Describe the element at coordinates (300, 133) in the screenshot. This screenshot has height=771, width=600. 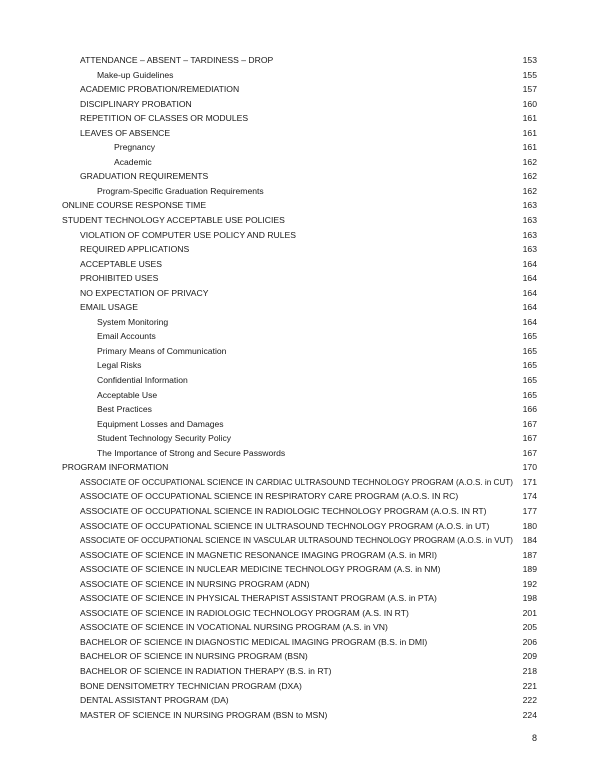
I see `toc-entry: LEAVES OF ABSENCE 161` at that location.